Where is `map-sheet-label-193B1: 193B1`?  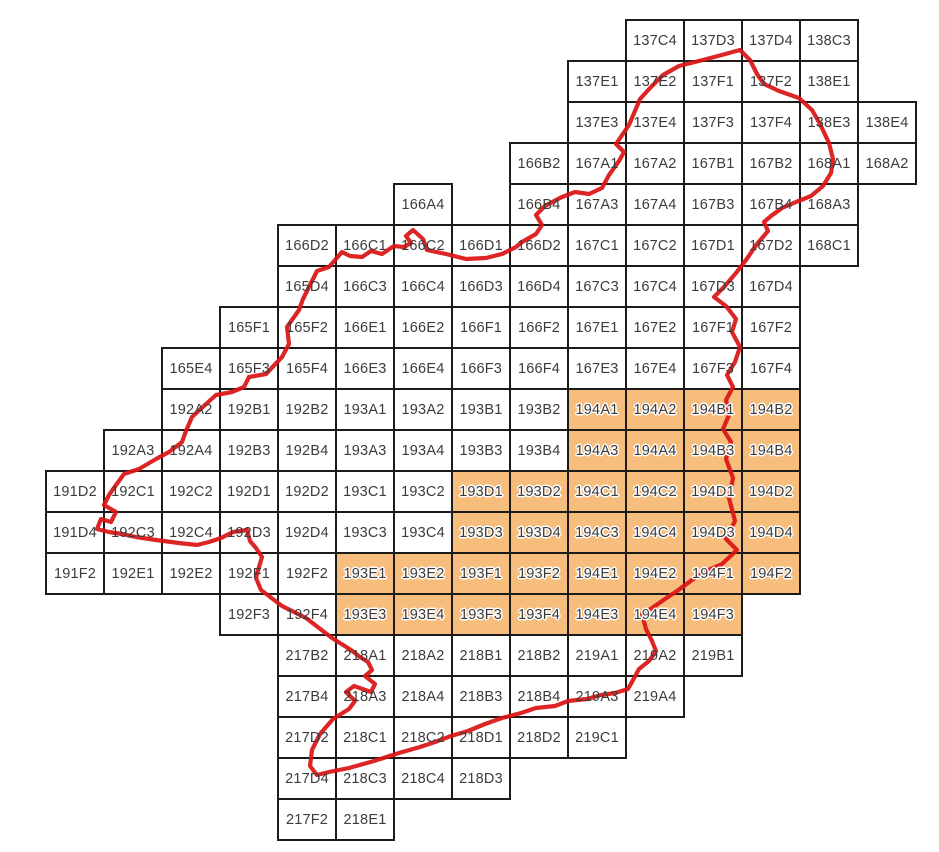 map-sheet-label-193B1: 193B1 is located at coordinates (481, 409).